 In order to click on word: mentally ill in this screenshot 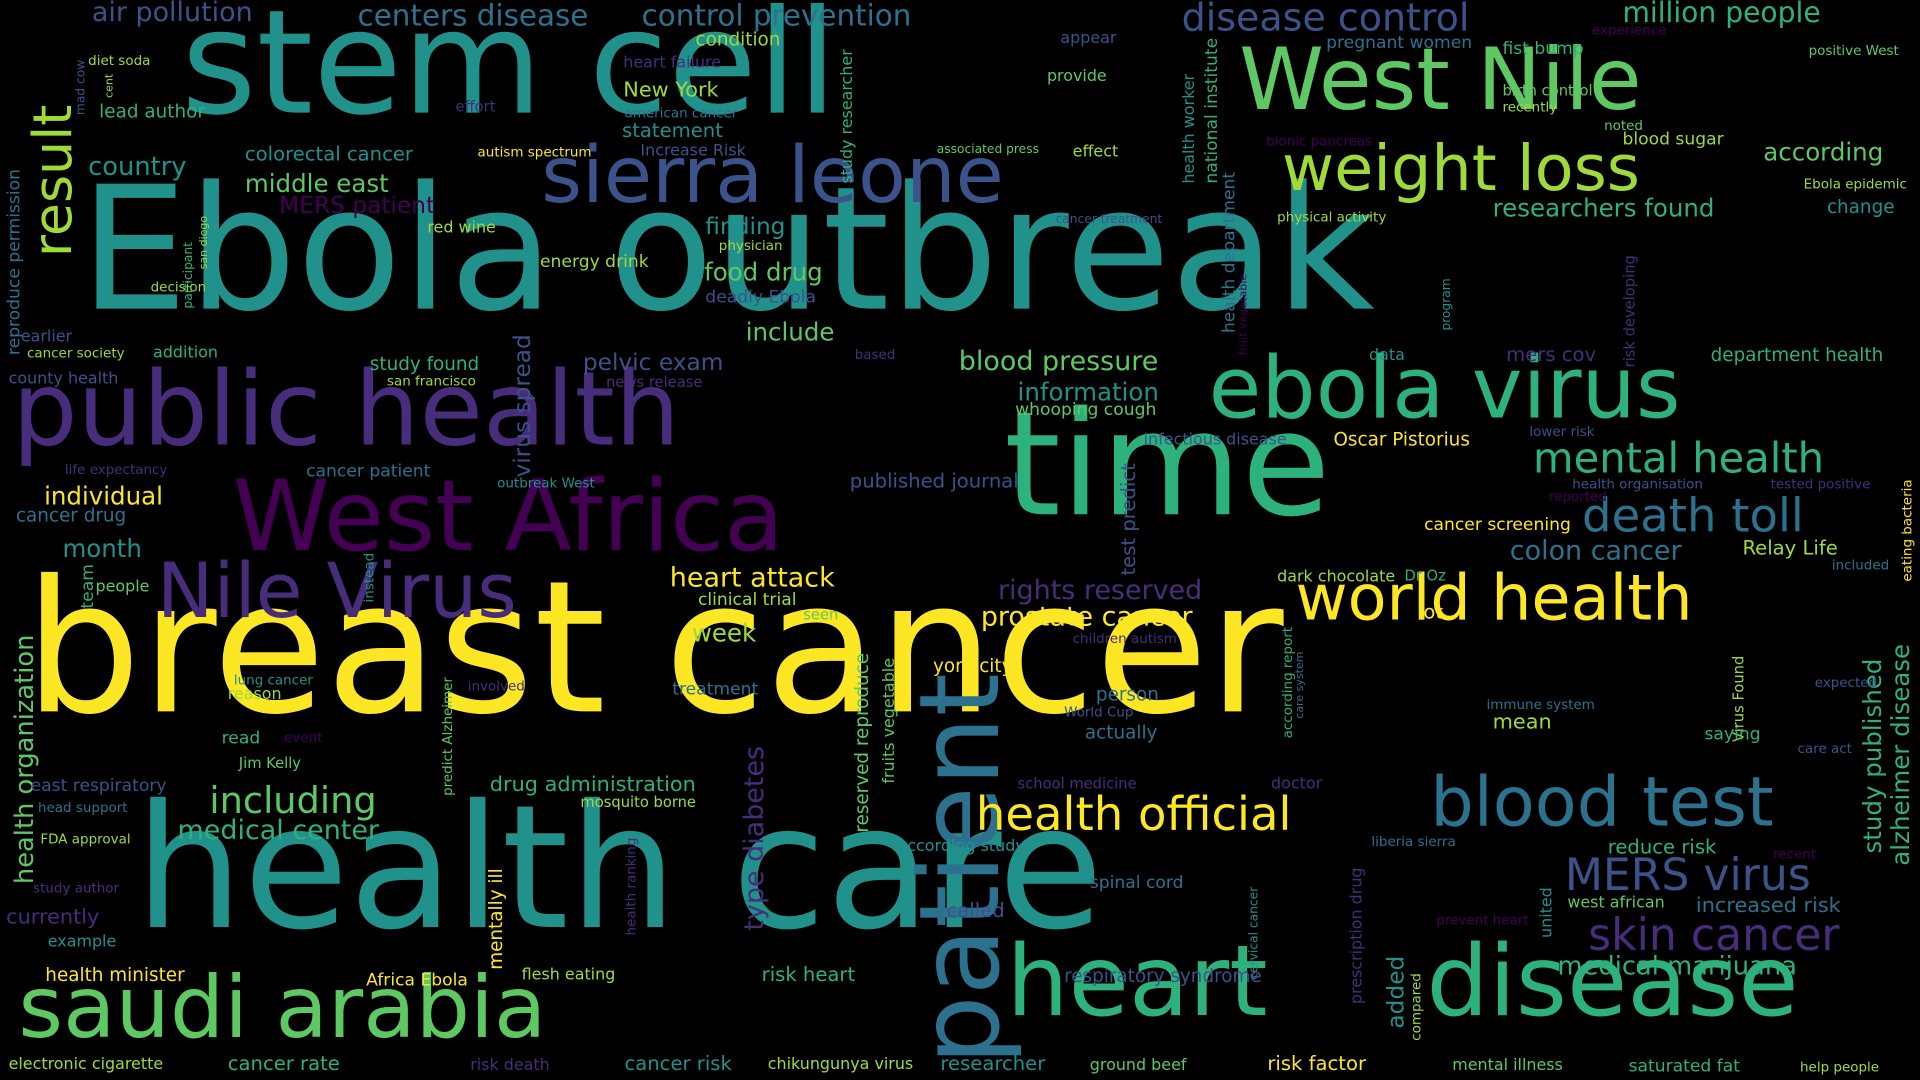, I will do `click(495, 919)`.